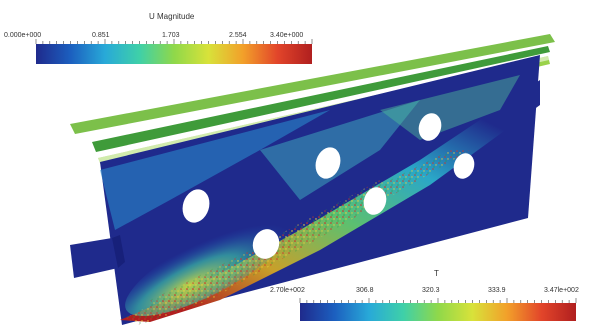 The width and height of the screenshot is (600, 326). What do you see at coordinates (23, 35) in the screenshot?
I see `legend-top-tick-0: 0.000e+000` at bounding box center [23, 35].